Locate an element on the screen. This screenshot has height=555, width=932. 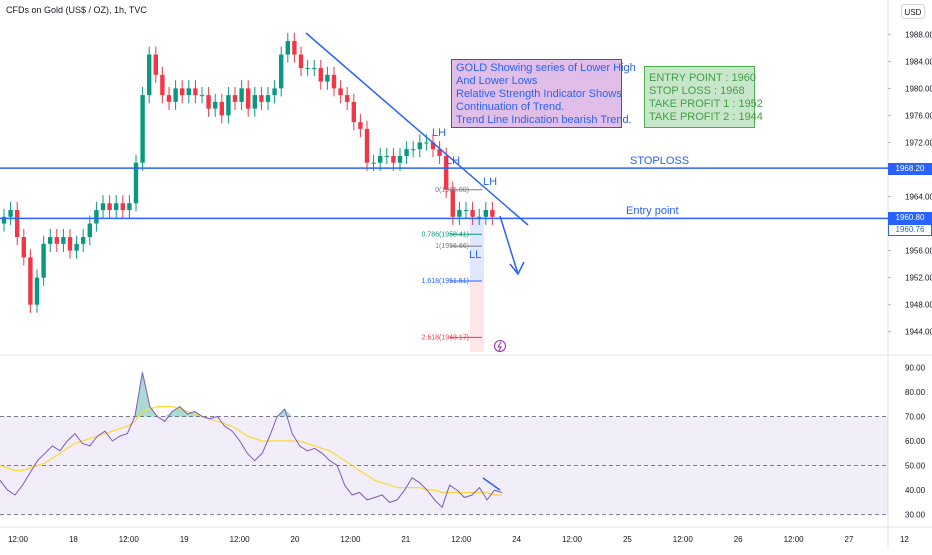
price-tick-label: 1980.00 is located at coordinates (918, 88).